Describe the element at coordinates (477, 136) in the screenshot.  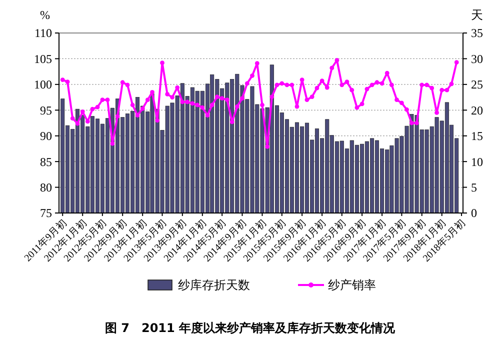
I see `y2-tick-label: 15` at that location.